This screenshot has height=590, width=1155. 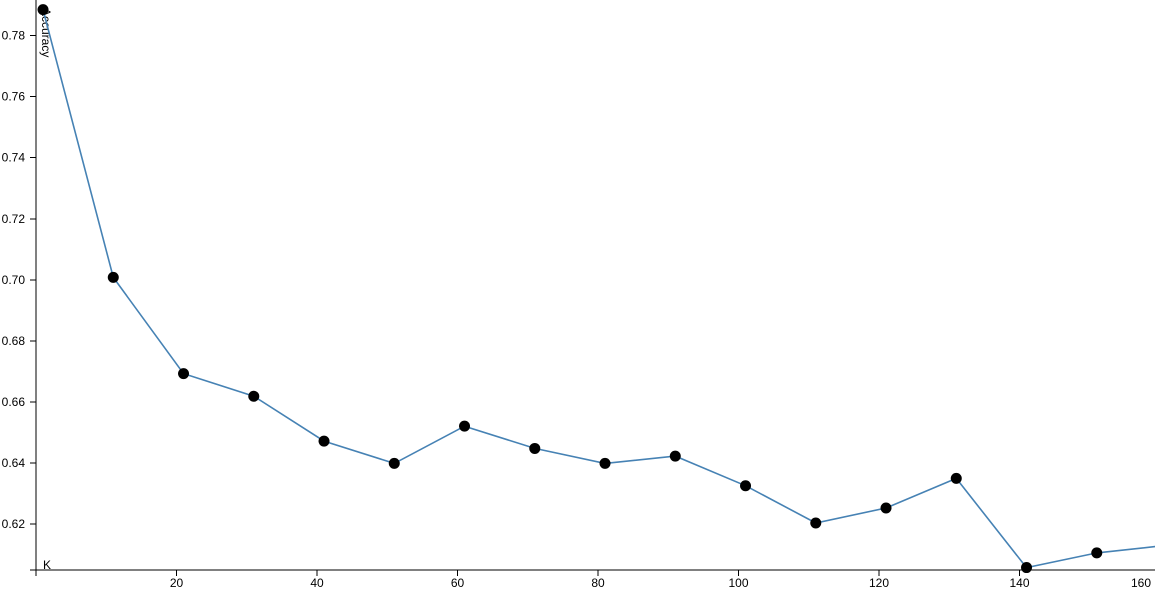 I want to click on x-tick-label: 60, so click(x=458, y=583).